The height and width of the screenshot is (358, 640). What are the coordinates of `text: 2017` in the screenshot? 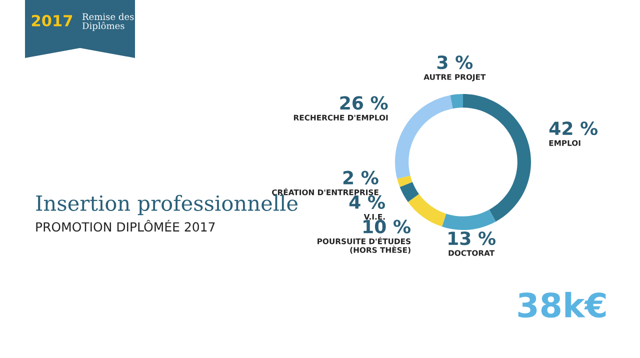 It's located at (52, 20).